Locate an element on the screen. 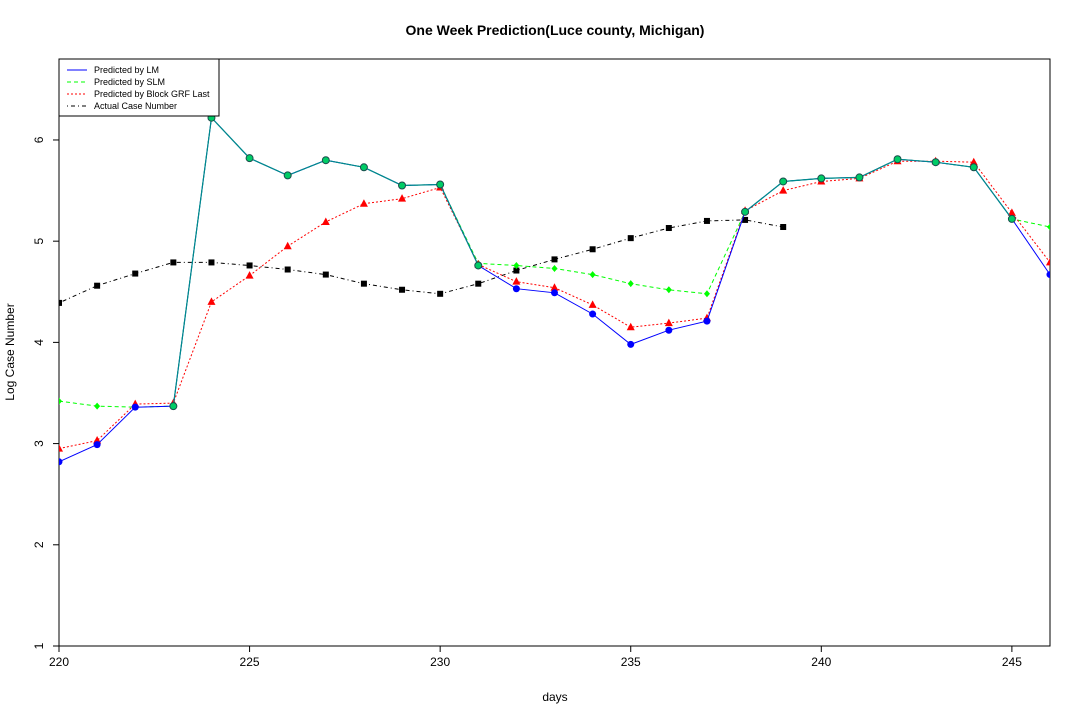 The width and height of the screenshot is (1080, 720). y-tick-label: 2 is located at coordinates (39, 544).